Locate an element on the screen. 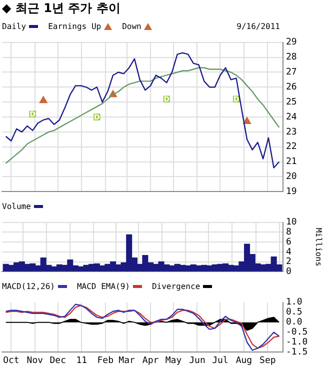 The height and width of the screenshot is (369, 323). y-tick-label: 29 is located at coordinates (291, 43).